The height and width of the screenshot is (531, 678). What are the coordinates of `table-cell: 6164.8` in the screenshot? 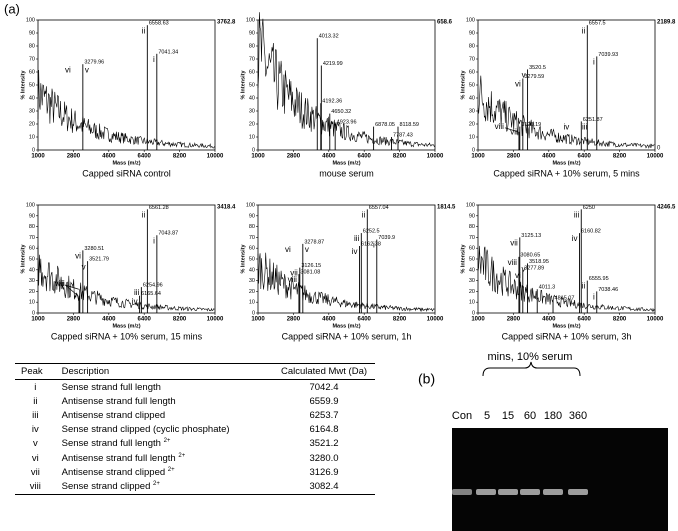 It's located at (324, 430).